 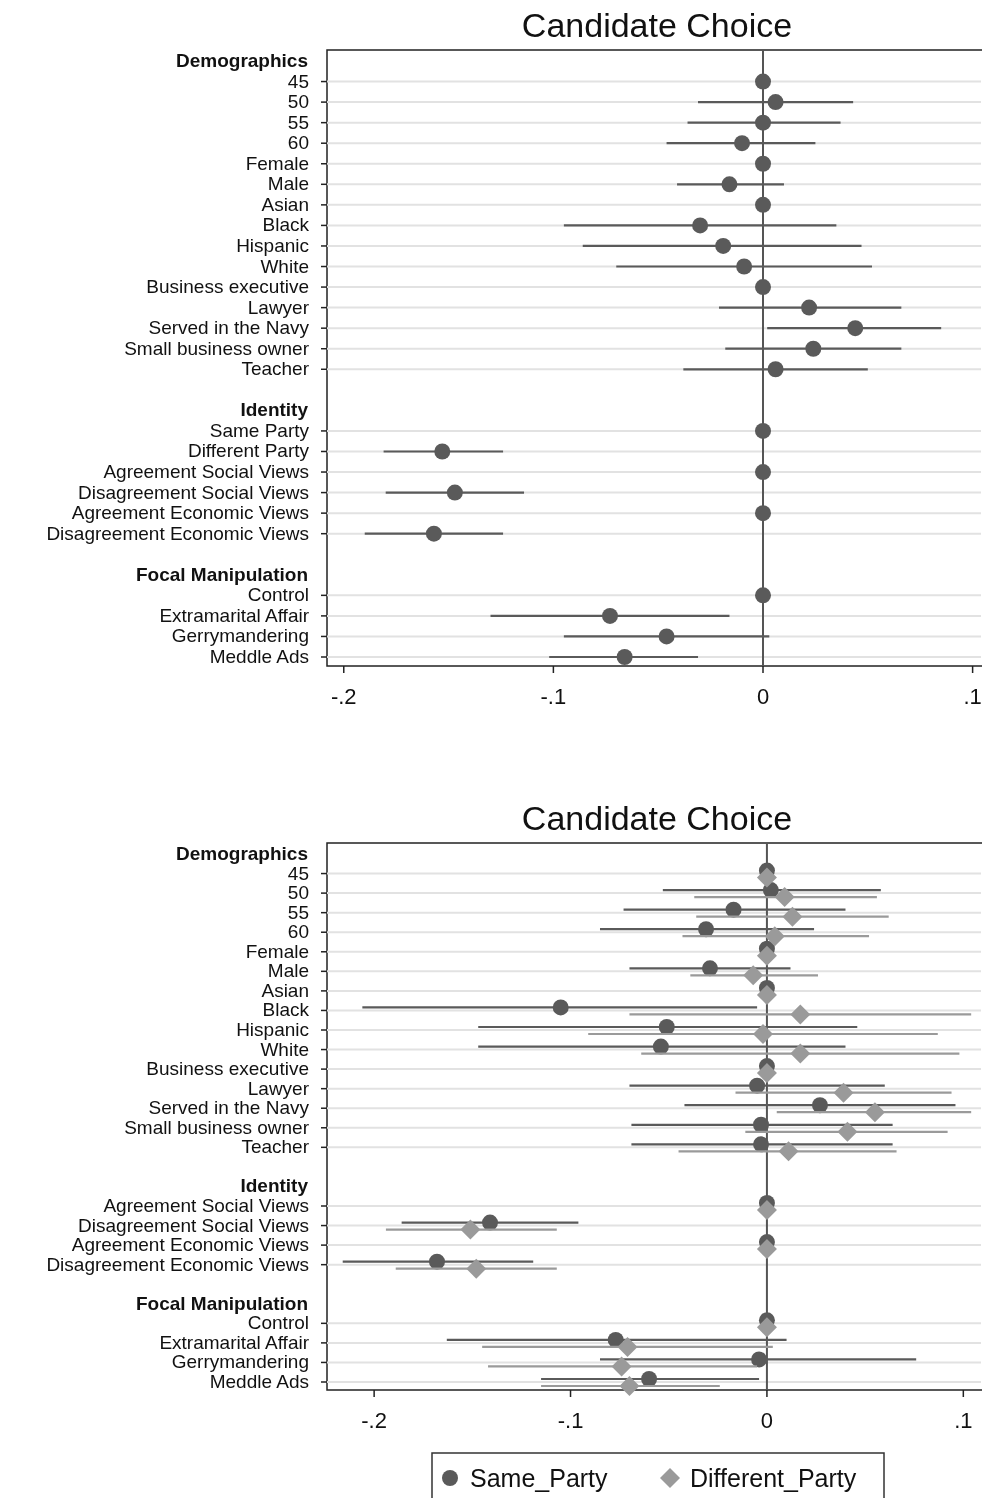 I want to click on y-tick-label: Small business owner, so click(x=217, y=348).